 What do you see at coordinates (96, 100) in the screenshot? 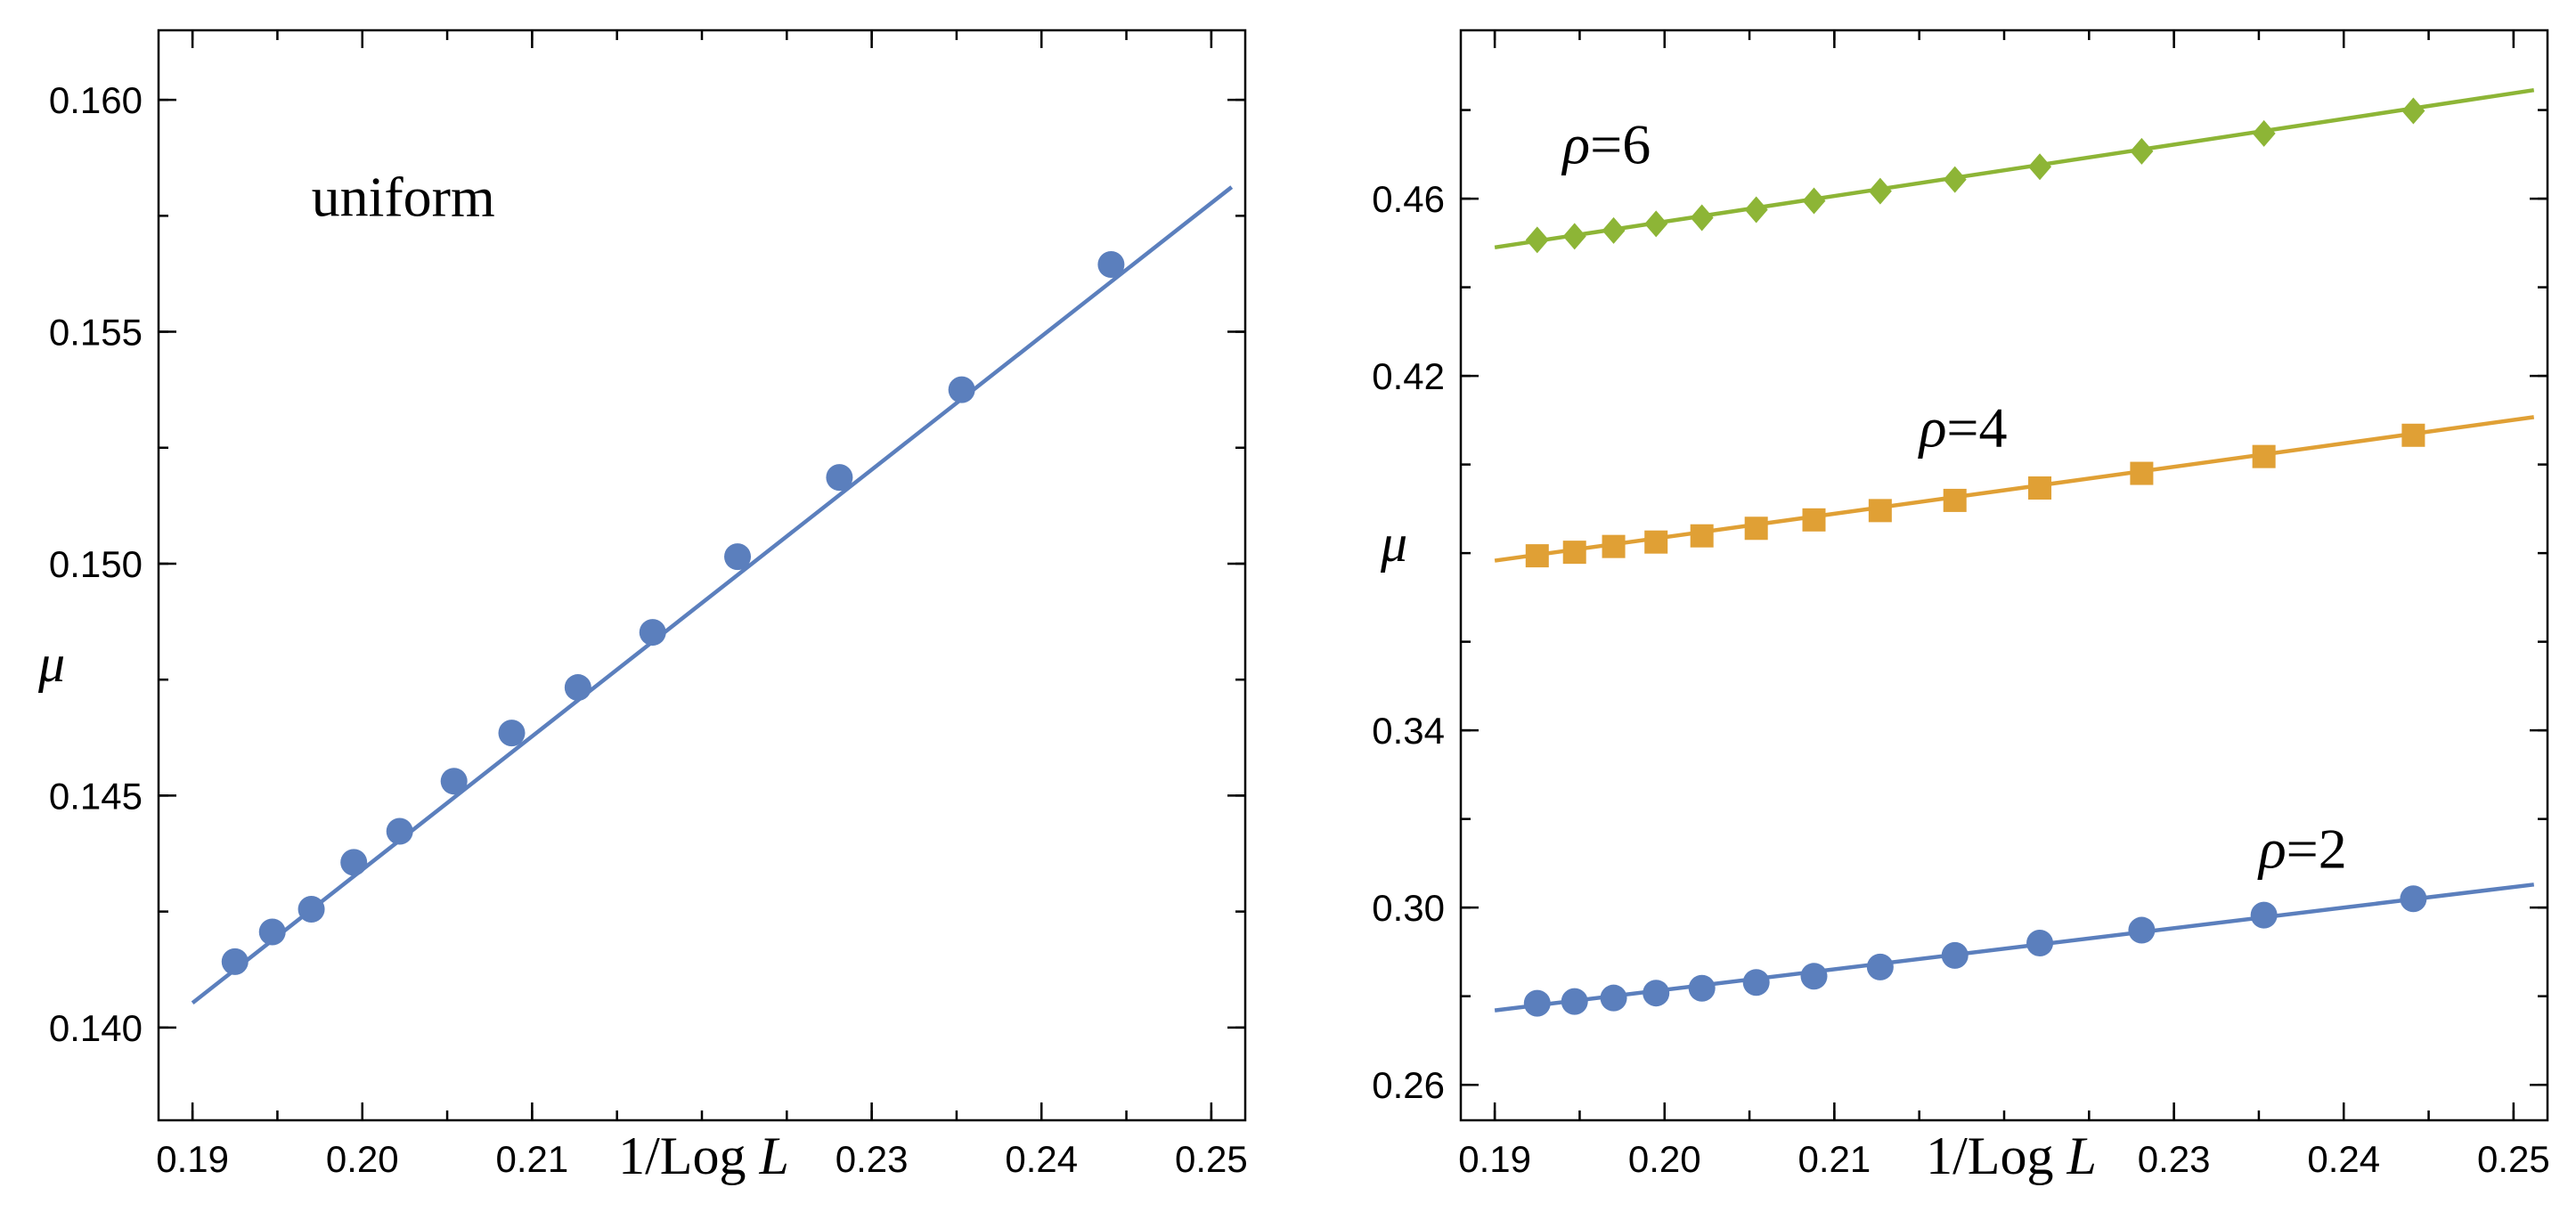
I see `y-tick-label: 0.160` at bounding box center [96, 100].